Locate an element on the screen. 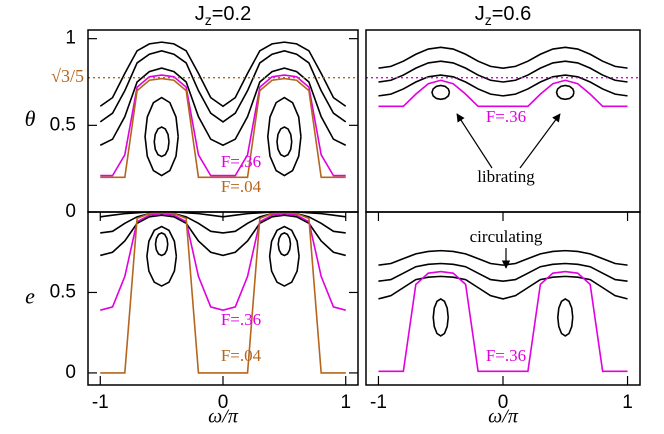 The height and width of the screenshot is (434, 664). y-axis-label: θ is located at coordinates (30, 118).